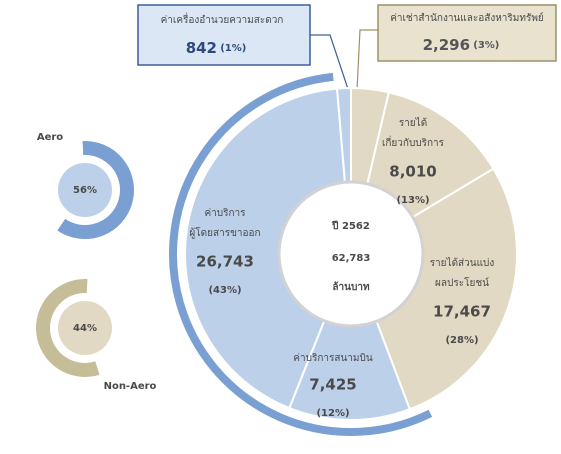 This screenshot has width=561, height=454. What do you see at coordinates (224, 290) in the screenshot?
I see `slice-percent: (43%)` at bounding box center [224, 290].